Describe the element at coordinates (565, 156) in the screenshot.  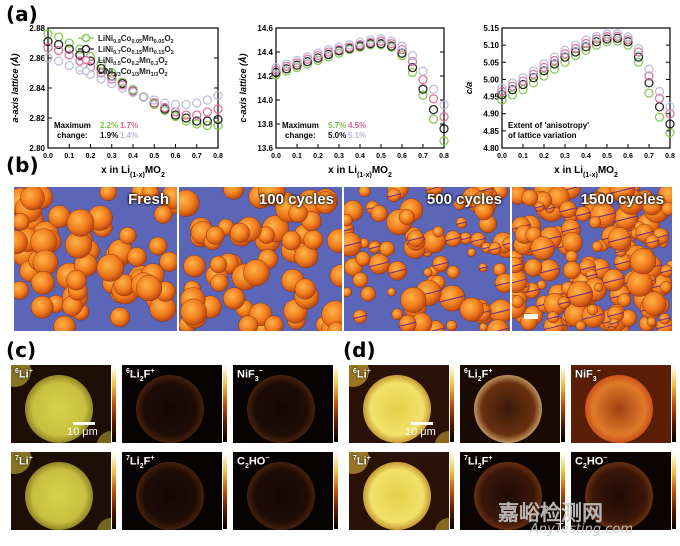
I see `x-tick-label: 0.3` at that location.